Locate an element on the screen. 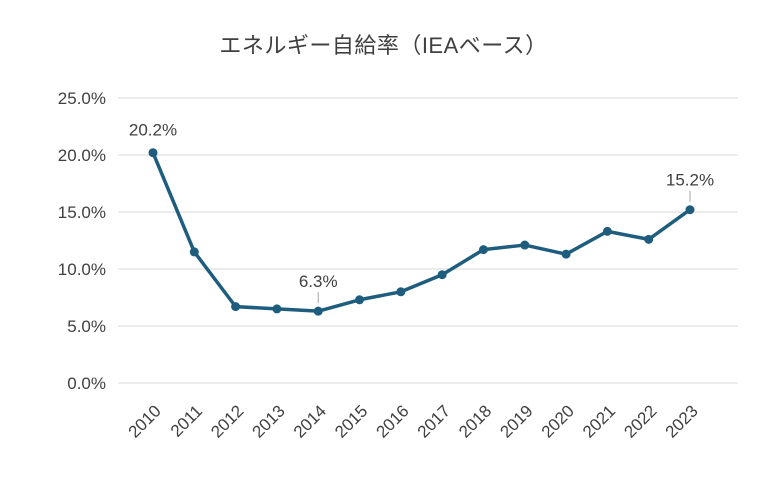 The image size is (767, 489). x-tick-label: 2011 is located at coordinates (186, 420).